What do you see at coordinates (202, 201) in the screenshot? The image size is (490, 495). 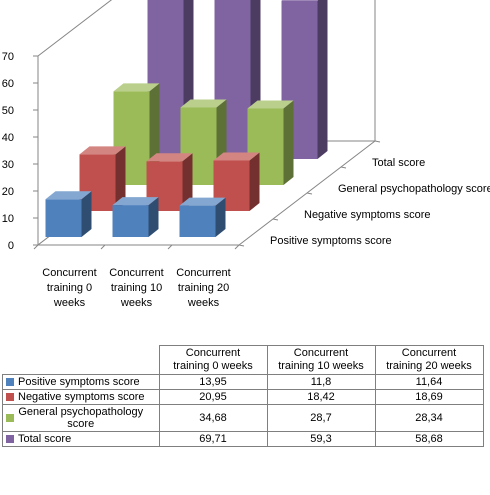 I see `bar-1-3-top` at bounding box center [202, 201].